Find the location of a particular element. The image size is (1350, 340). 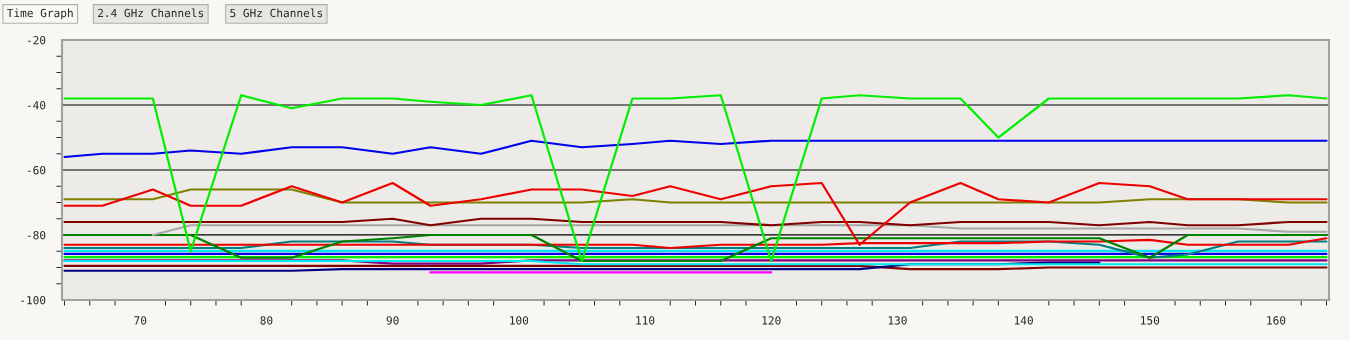

text: Time Graph is located at coordinates (40, 14).